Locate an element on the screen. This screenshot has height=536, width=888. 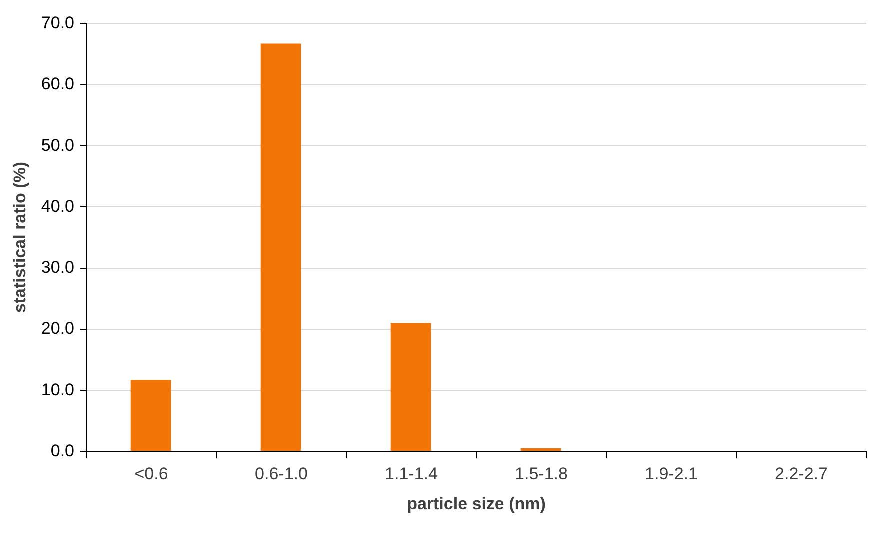
y-tick-label: 10.0 is located at coordinates (57, 390).